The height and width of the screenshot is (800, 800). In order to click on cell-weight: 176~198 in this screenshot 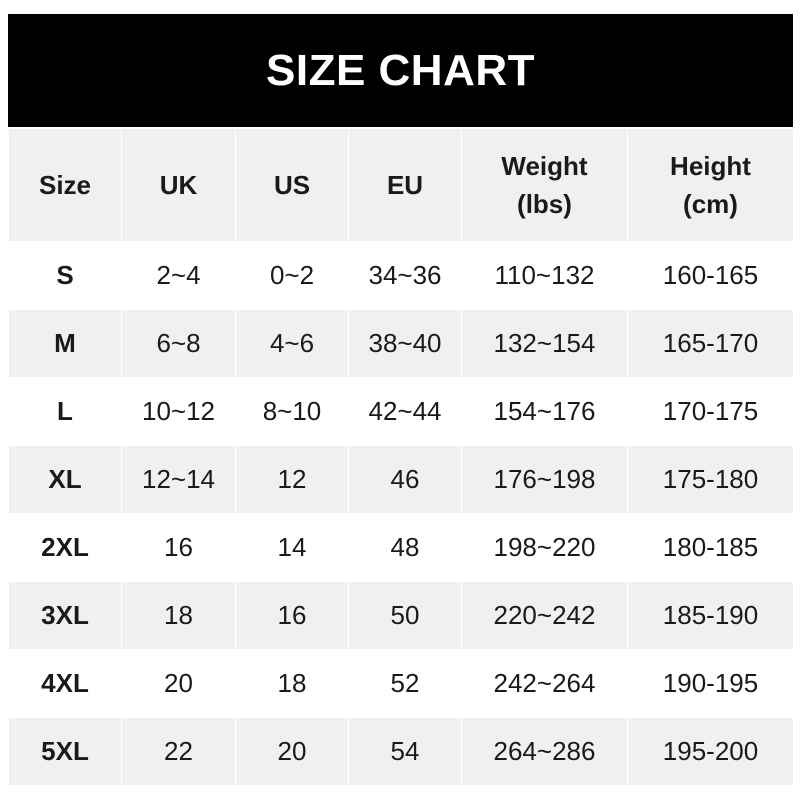, I will do `click(544, 479)`.